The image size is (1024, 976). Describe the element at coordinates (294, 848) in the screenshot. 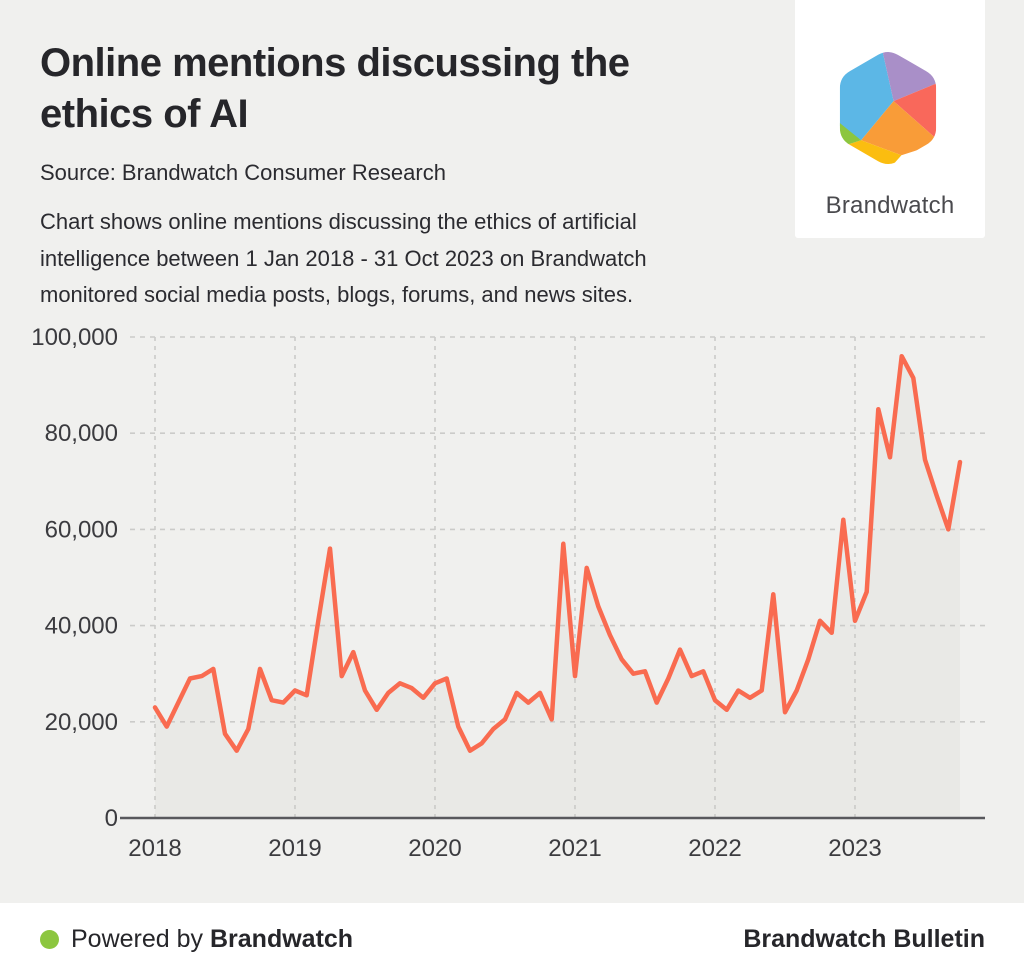

I see `x-tick-label: 2019` at that location.